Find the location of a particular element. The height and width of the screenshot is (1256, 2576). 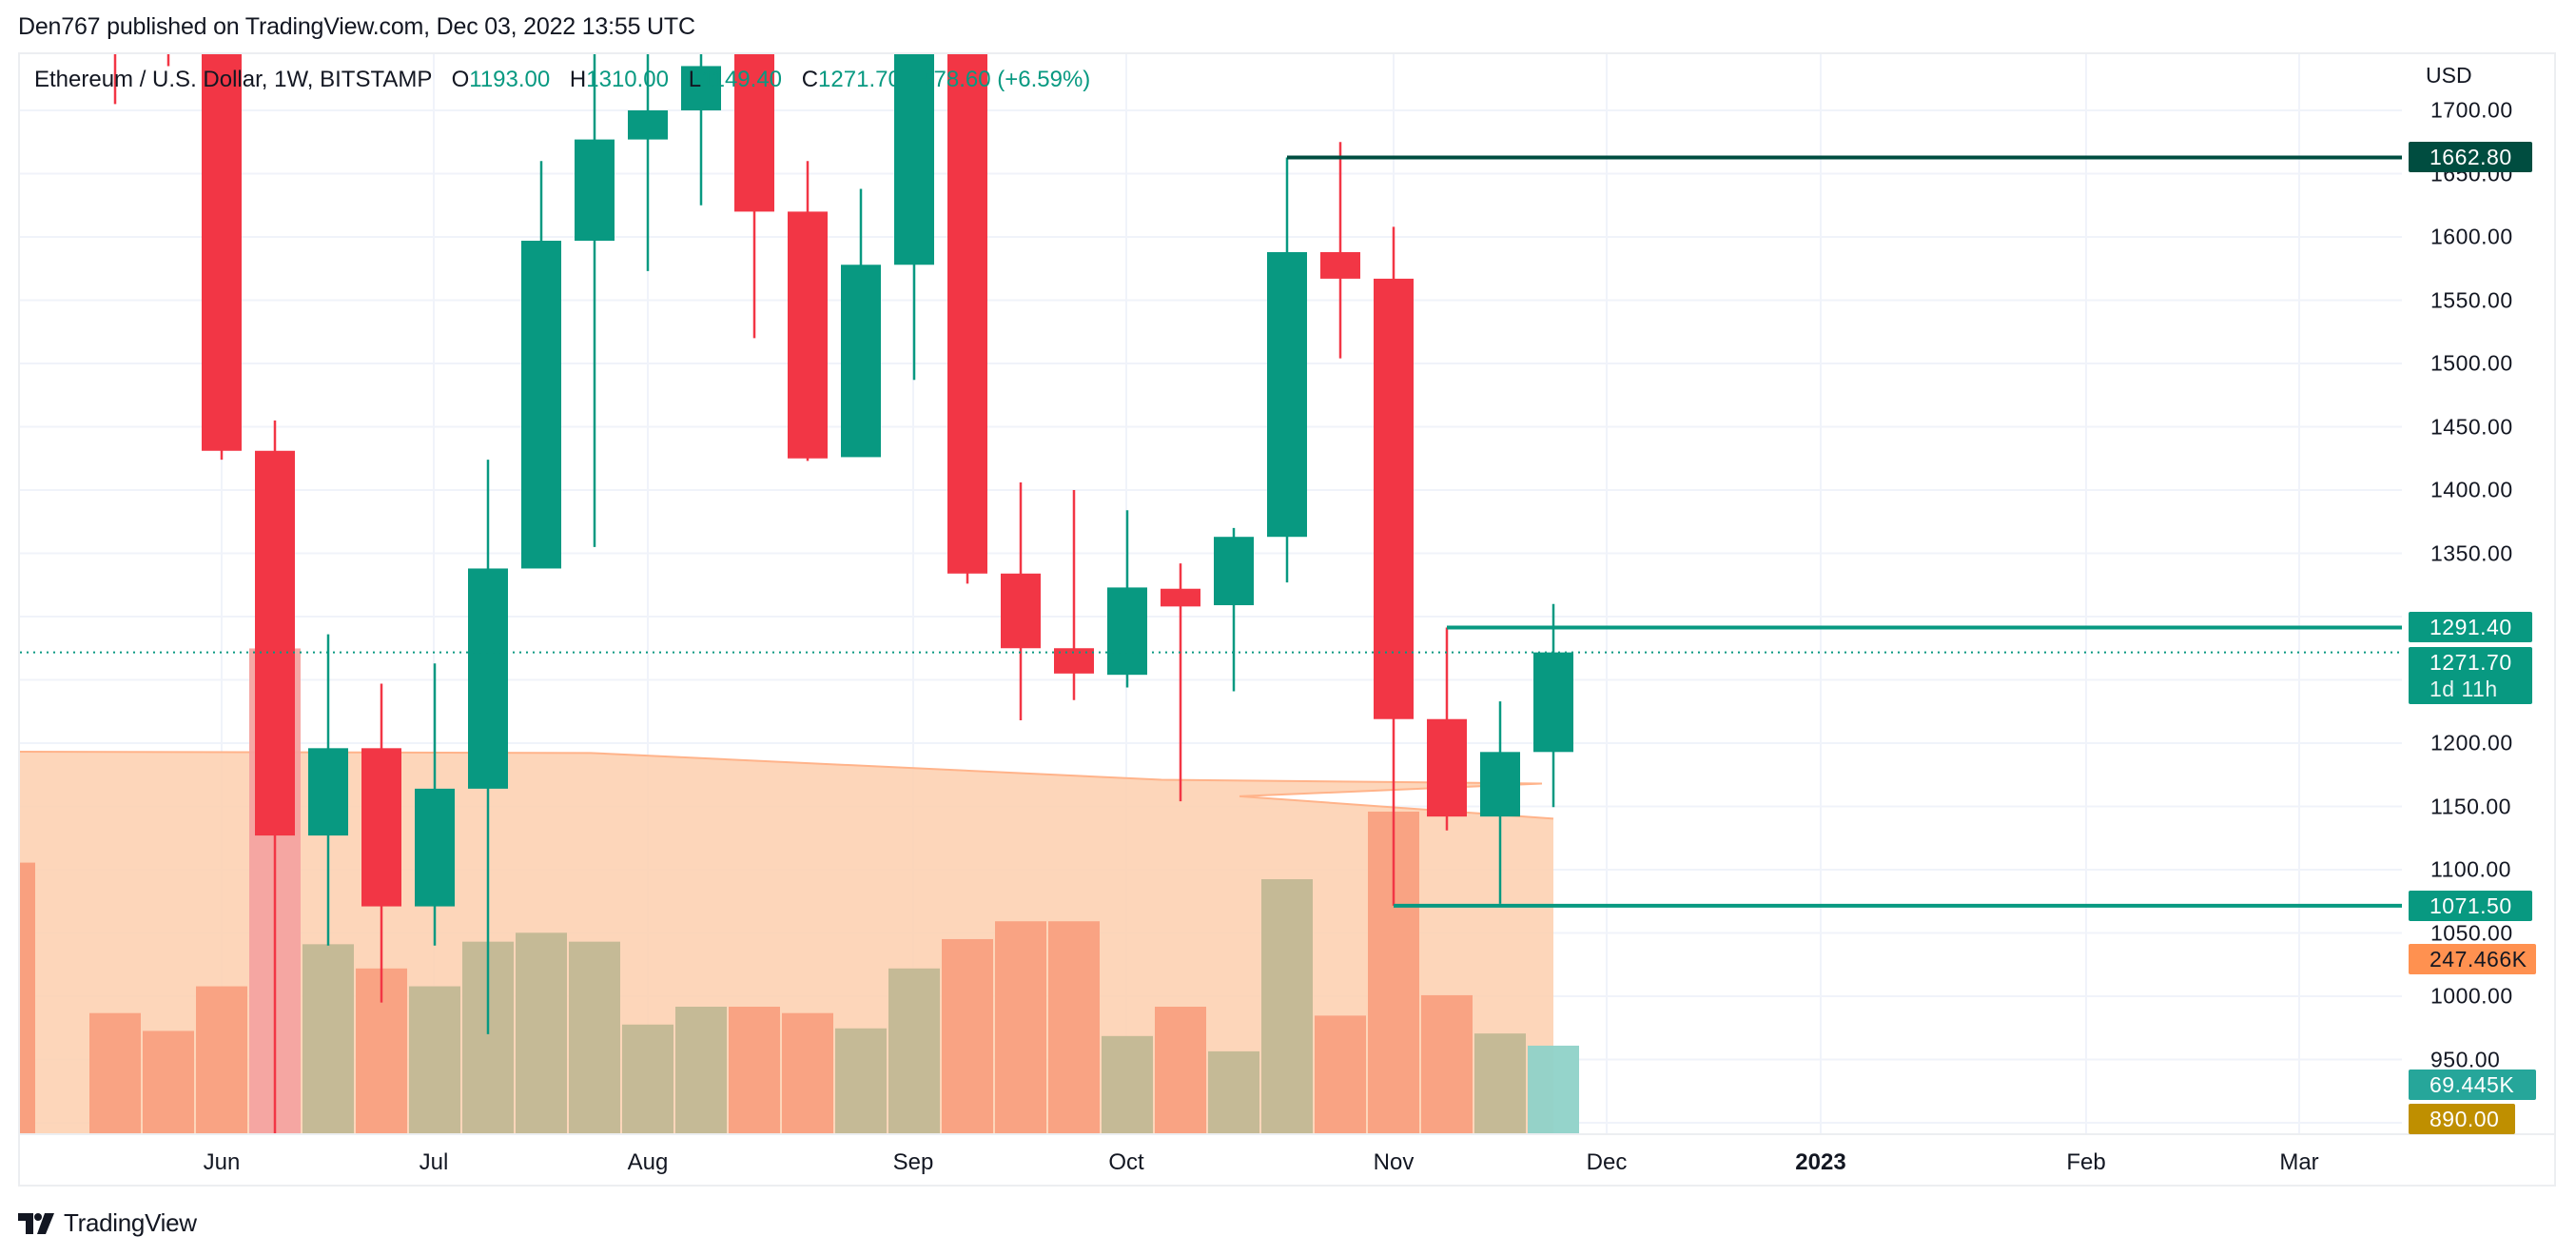

price-badge: 1662.80 is located at coordinates (2470, 157).